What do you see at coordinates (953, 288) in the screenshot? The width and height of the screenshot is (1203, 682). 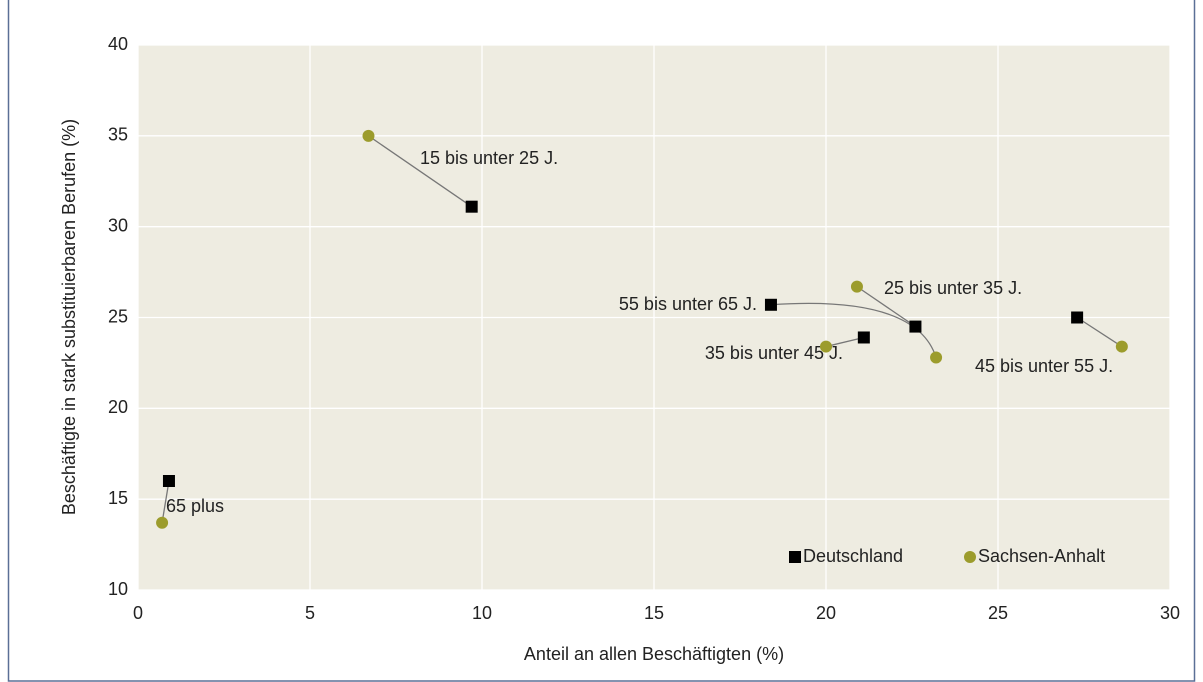 I see `point-label: 25 bis unter 35 J.` at bounding box center [953, 288].